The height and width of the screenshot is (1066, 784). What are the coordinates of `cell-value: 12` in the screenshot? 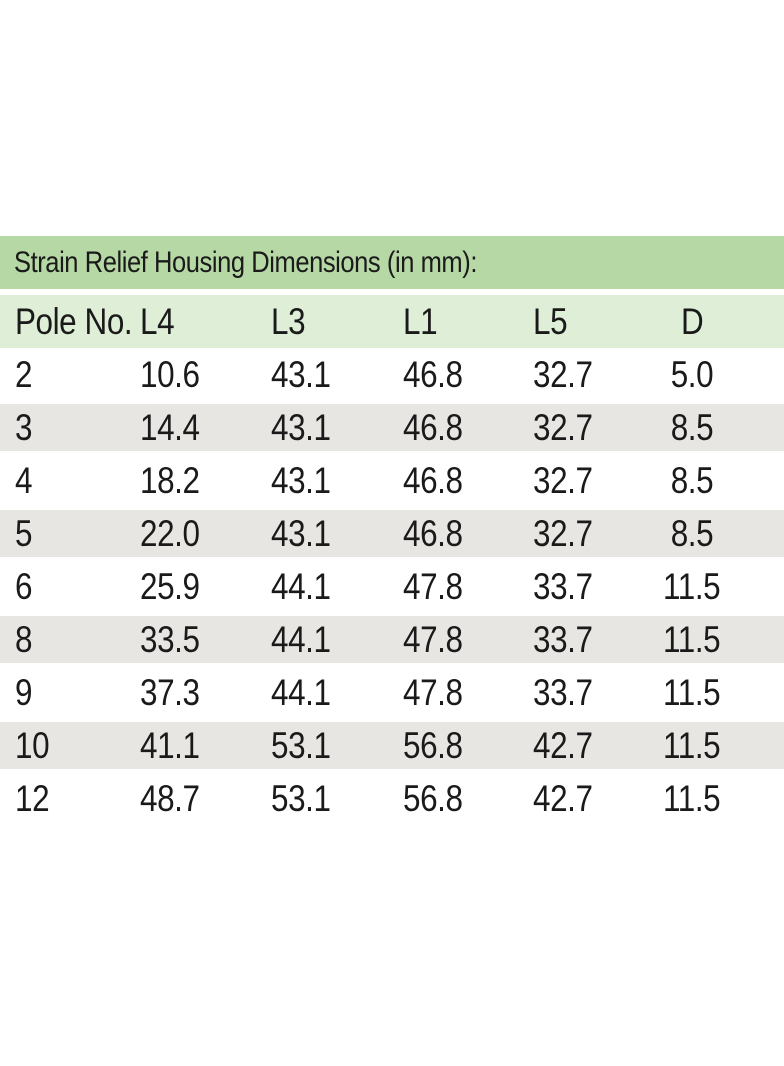 It's located at (32, 798).